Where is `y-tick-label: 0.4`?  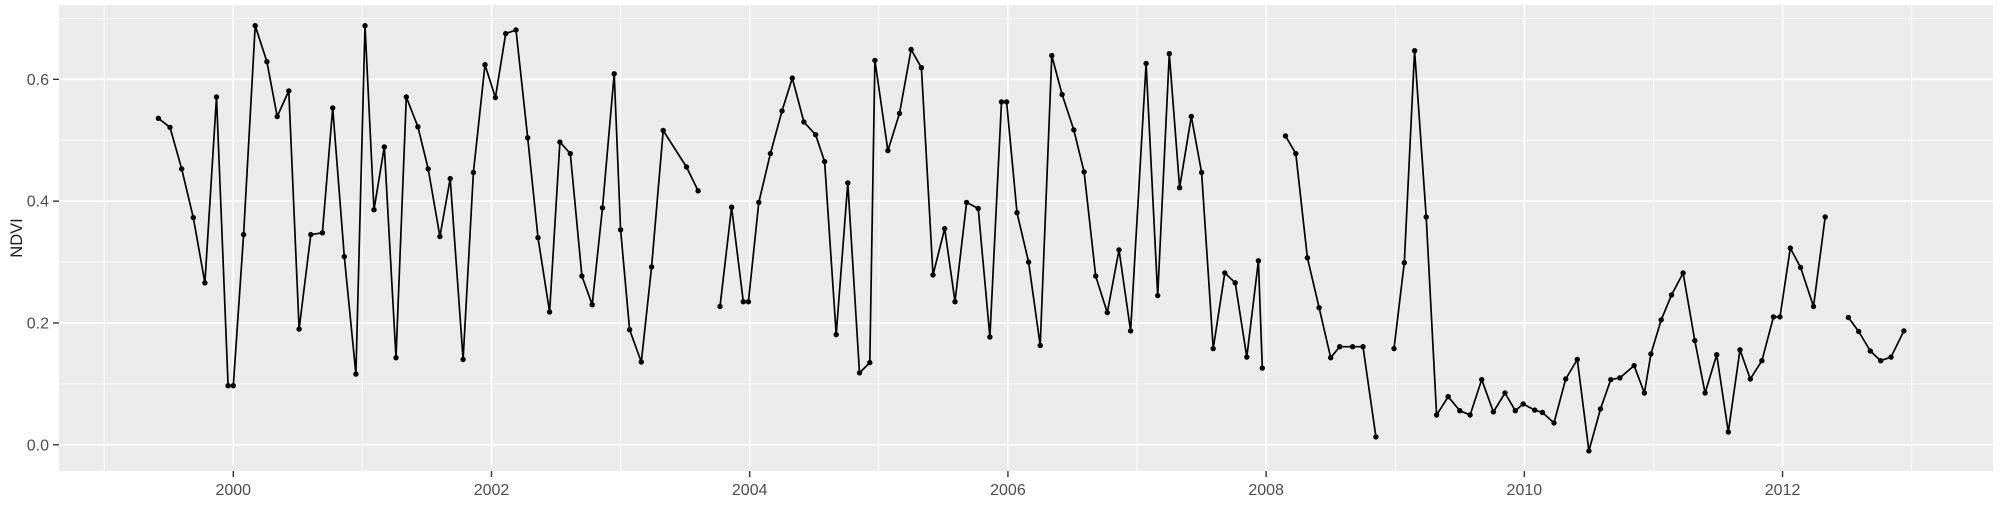
y-tick-label: 0.4 is located at coordinates (38, 202).